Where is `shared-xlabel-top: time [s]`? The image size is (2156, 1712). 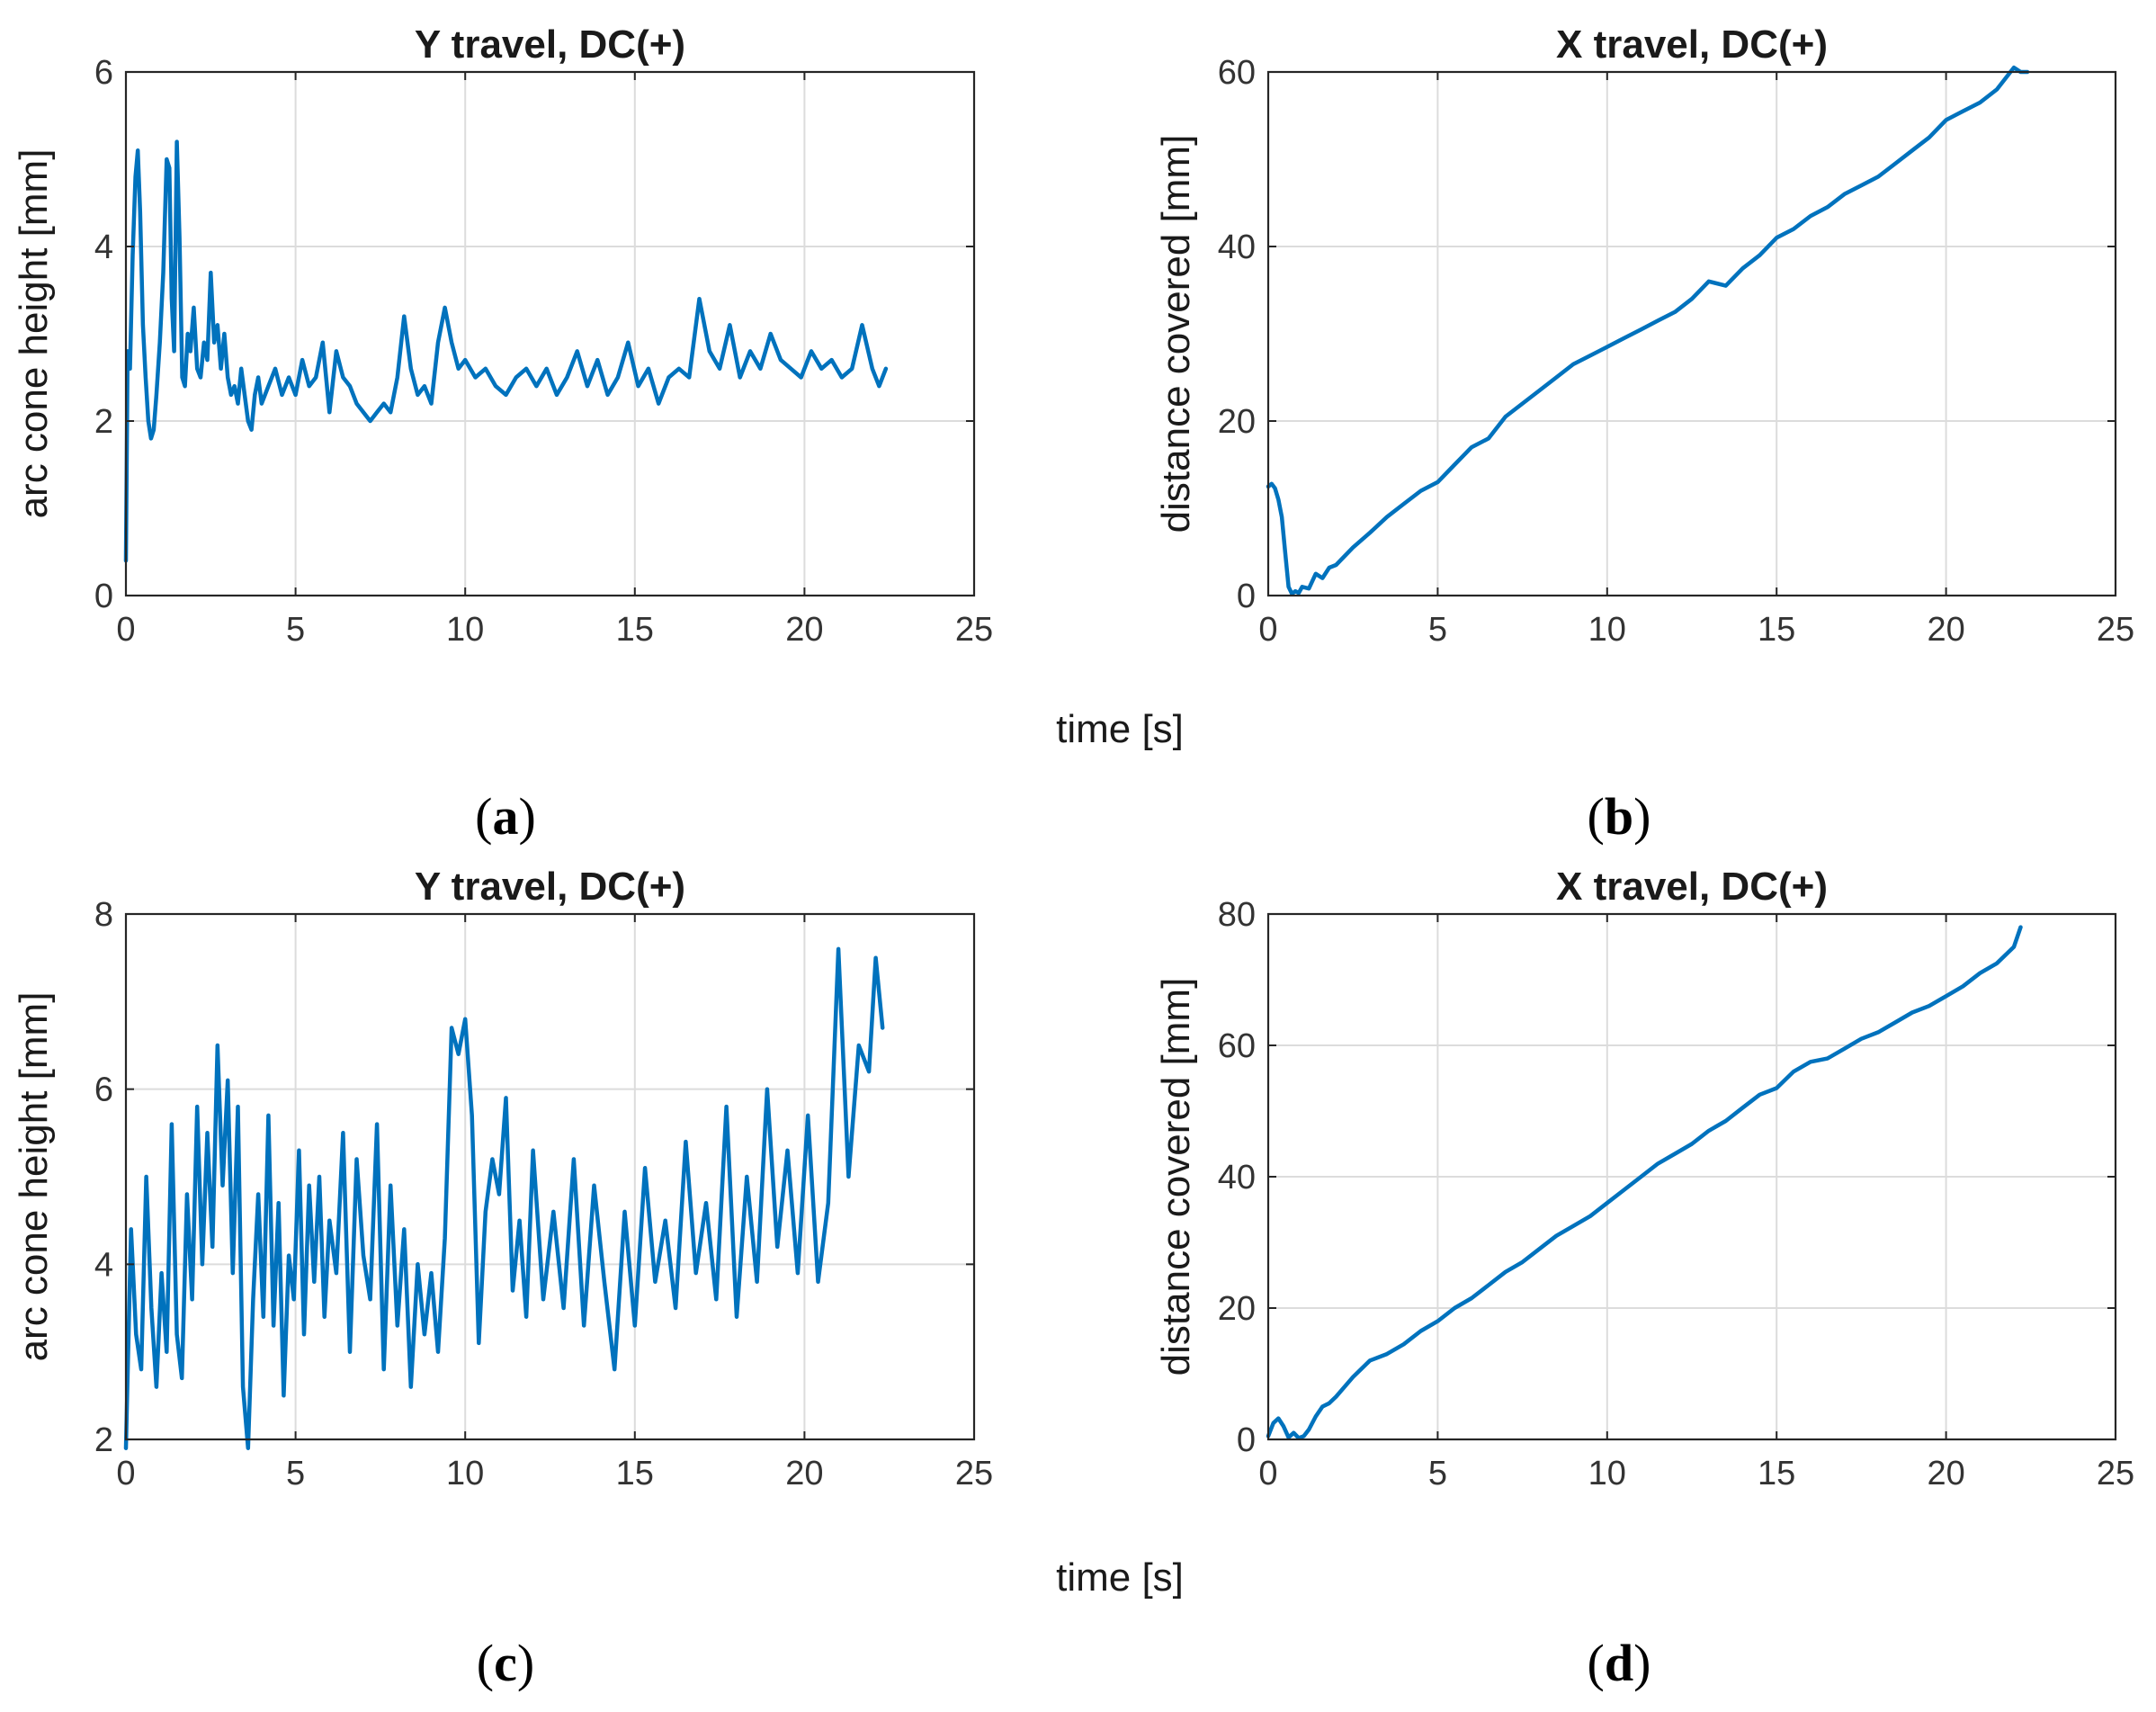
shared-xlabel-top: time [s] is located at coordinates (1120, 729).